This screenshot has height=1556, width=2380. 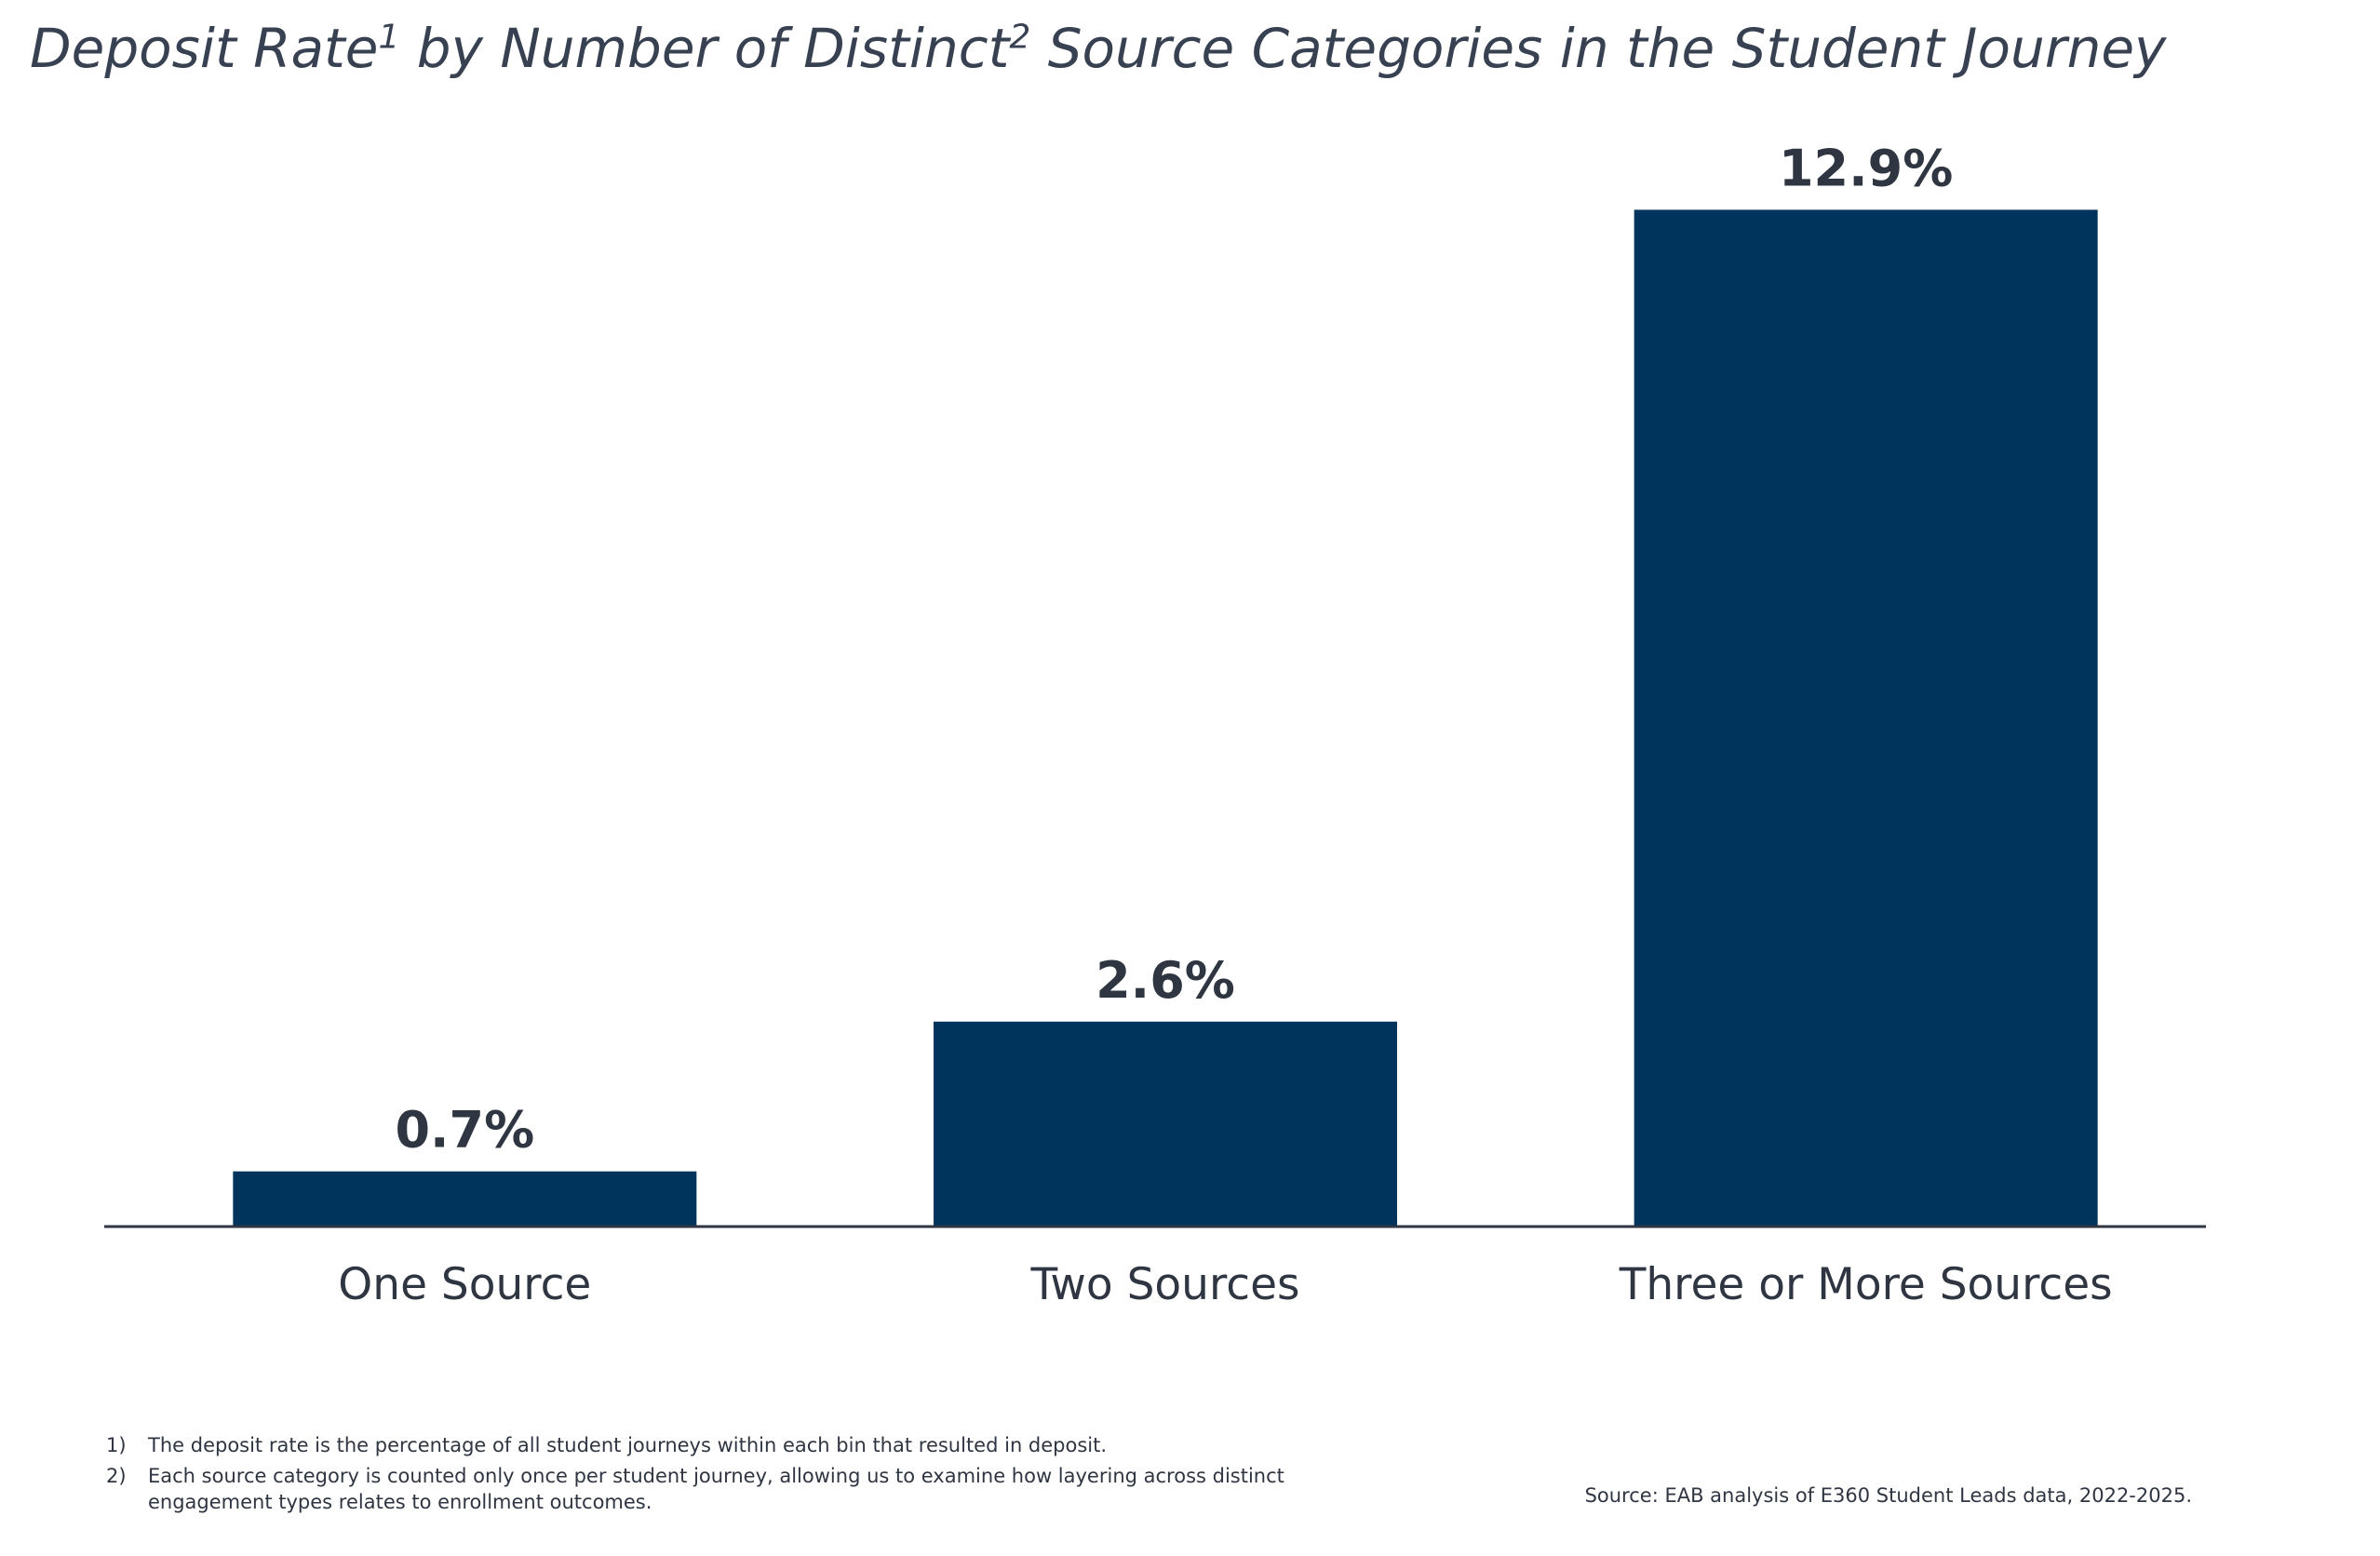 I want to click on title-part-3: Source Categories in the Student Journey, so click(x=1598, y=48).